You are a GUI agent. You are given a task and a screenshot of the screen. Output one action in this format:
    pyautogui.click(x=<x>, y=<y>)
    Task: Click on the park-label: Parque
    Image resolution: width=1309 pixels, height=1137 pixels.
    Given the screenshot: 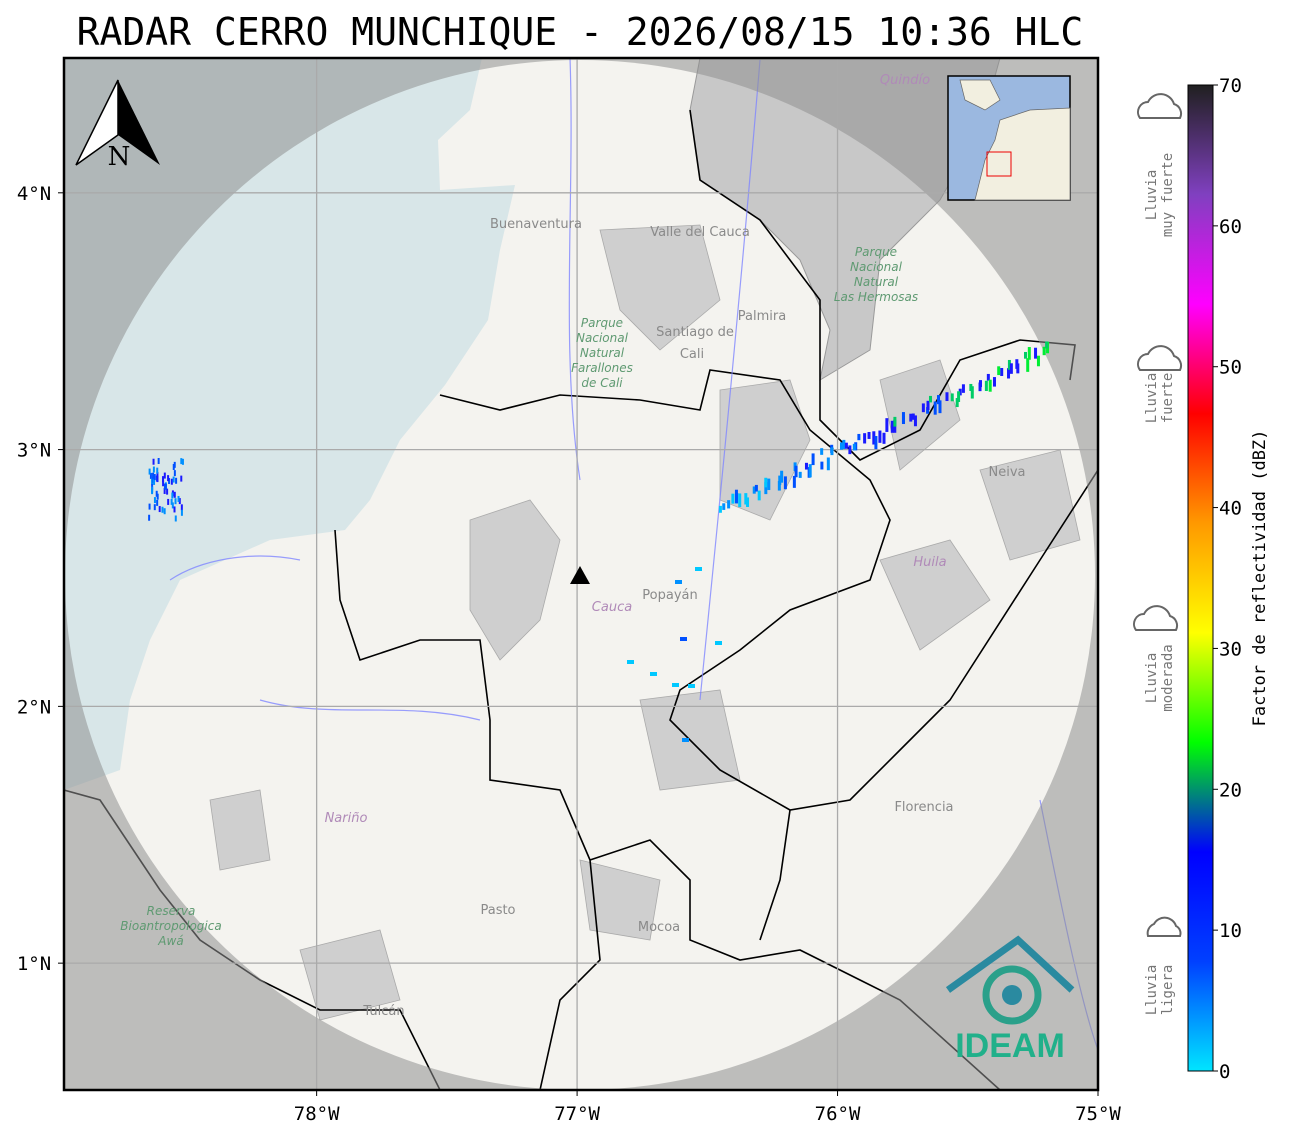 What is the action you would take?
    pyautogui.click(x=876, y=252)
    